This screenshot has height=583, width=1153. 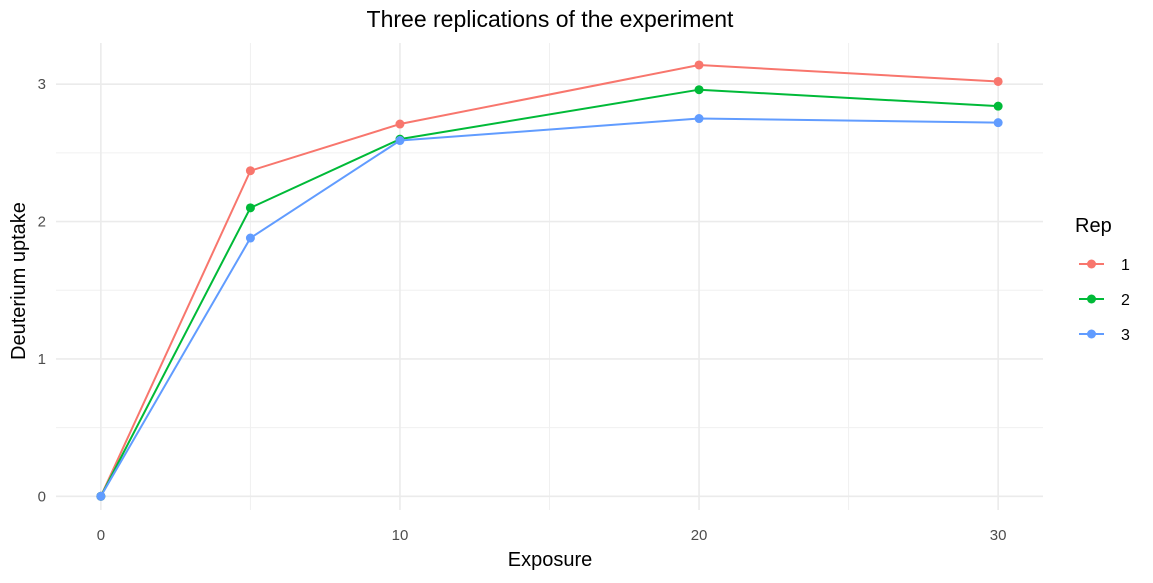 What do you see at coordinates (699, 535) in the screenshot?
I see `x-tick-label: 20` at bounding box center [699, 535].